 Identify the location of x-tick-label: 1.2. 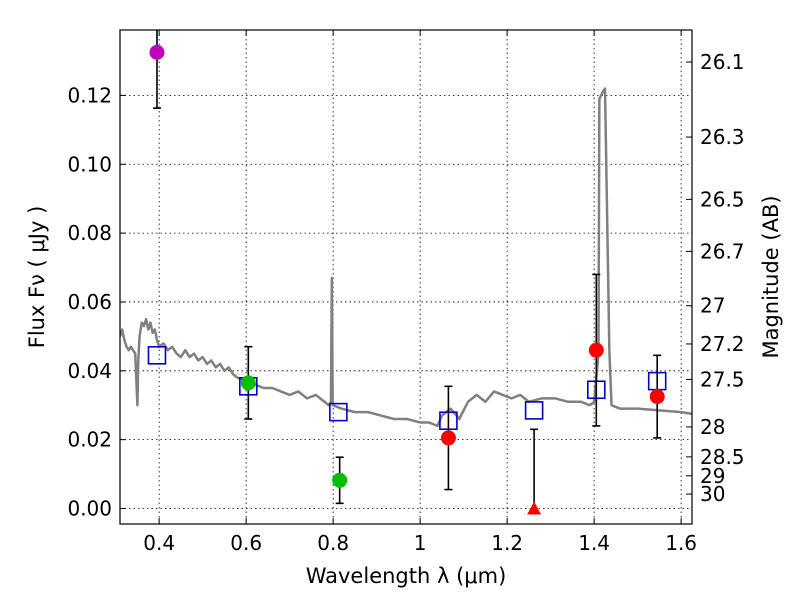
(507, 543).